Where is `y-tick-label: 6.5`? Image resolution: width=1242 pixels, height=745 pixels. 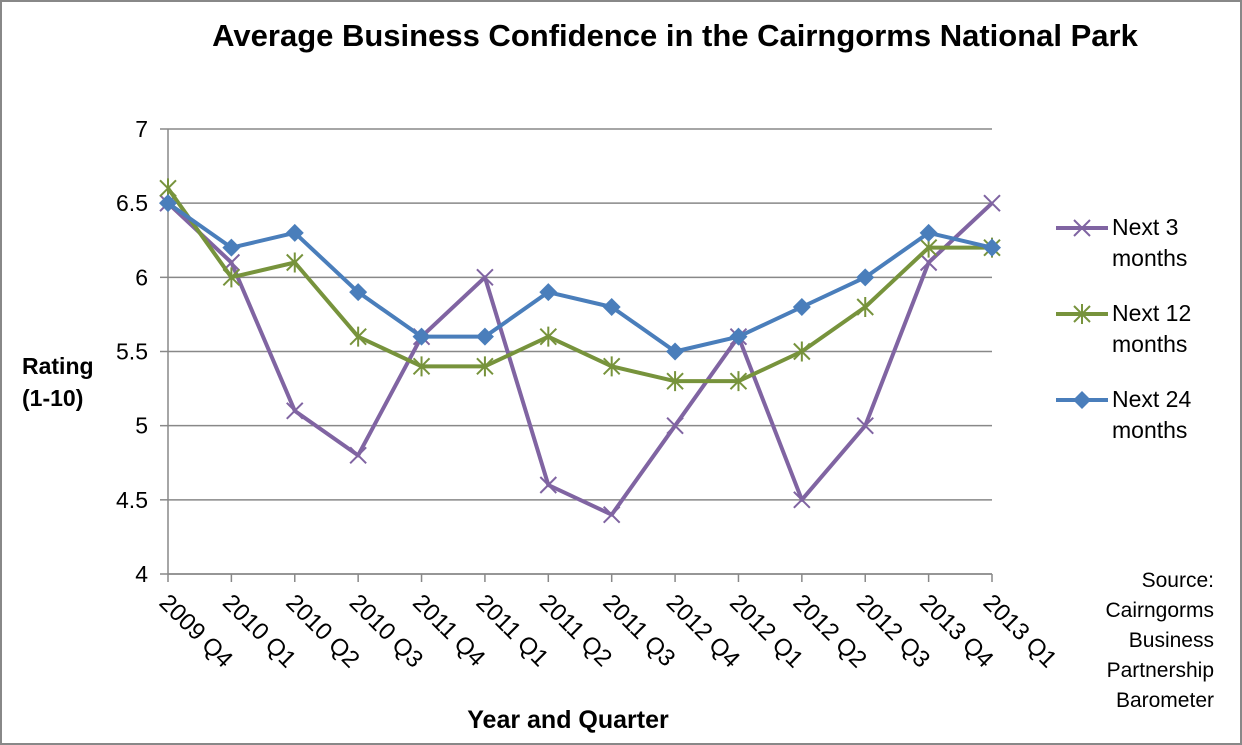
y-tick-label: 6.5 is located at coordinates (132, 203).